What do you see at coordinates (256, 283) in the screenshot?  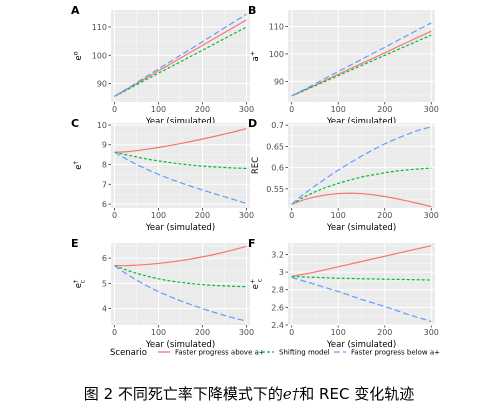 I see `y-axis-title: e+c` at bounding box center [256, 283].